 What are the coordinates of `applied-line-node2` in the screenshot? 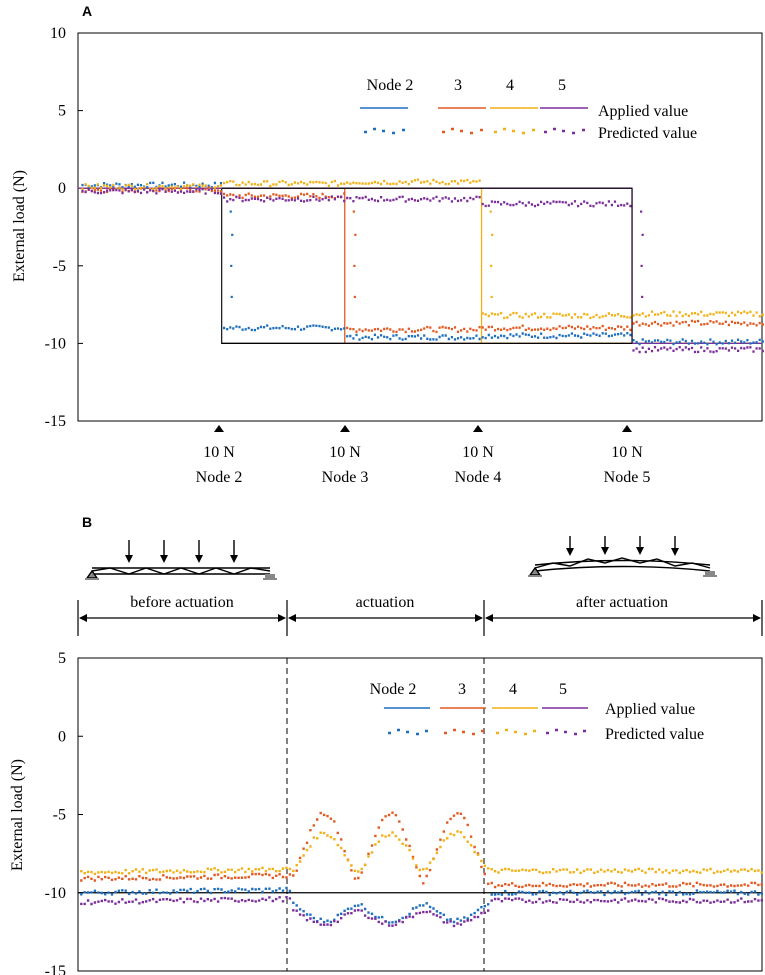 It's located at (420, 266).